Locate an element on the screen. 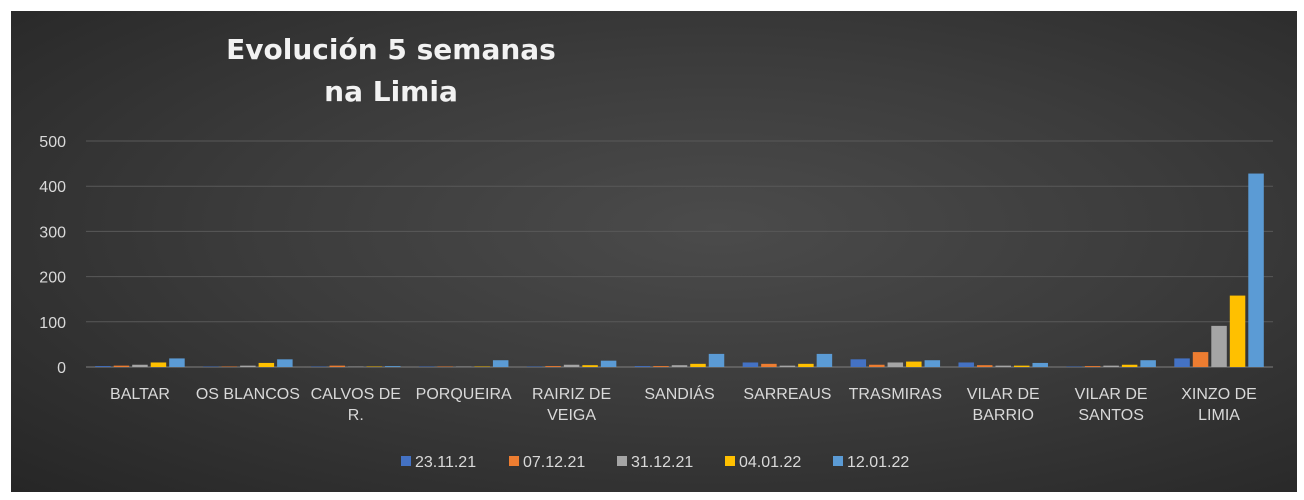 This screenshot has height=500, width=1304. y-tick-label: 300 is located at coordinates (52, 232).